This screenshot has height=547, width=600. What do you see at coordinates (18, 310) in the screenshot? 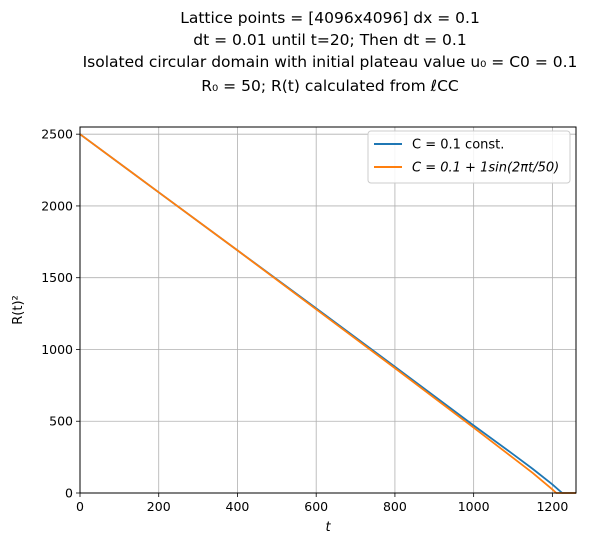
I see `y-axis-label: R(t)²` at bounding box center [18, 310].